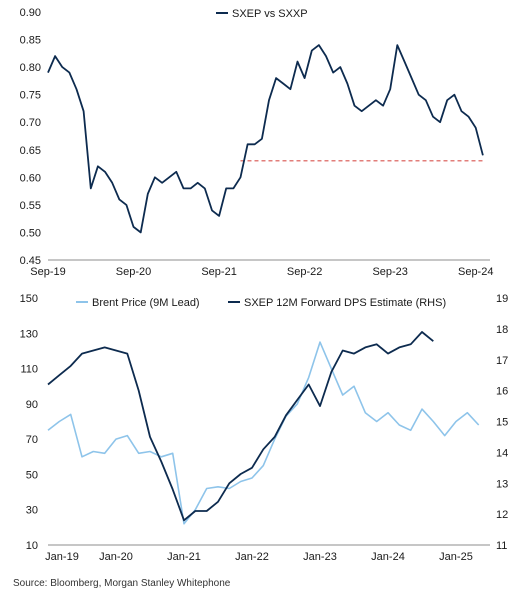 The height and width of the screenshot is (602, 518). What do you see at coordinates (32, 511) in the screenshot?
I see `left-y-tick-label: 30` at bounding box center [32, 511].